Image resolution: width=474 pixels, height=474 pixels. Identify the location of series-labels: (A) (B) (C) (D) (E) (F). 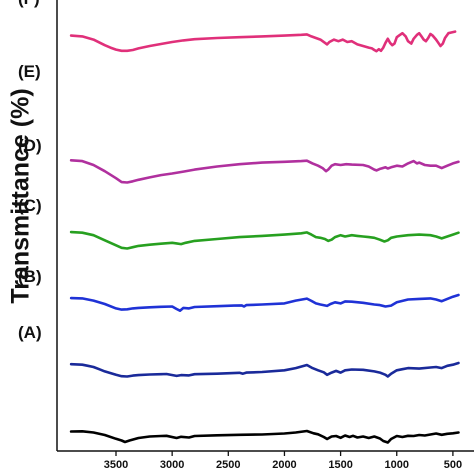
(30, 171).